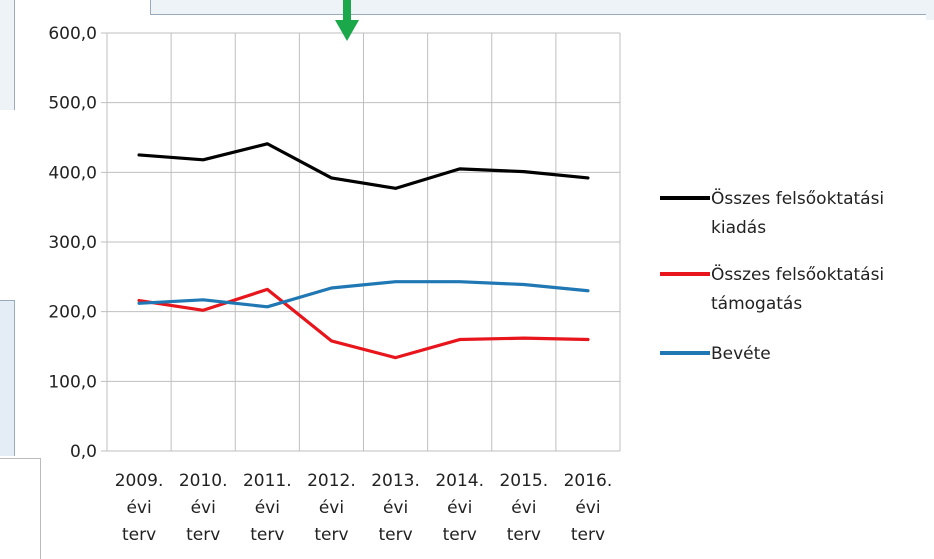 The image size is (934, 559). What do you see at coordinates (83, 452) in the screenshot?
I see `y-tick-label: 0,0` at bounding box center [83, 452].